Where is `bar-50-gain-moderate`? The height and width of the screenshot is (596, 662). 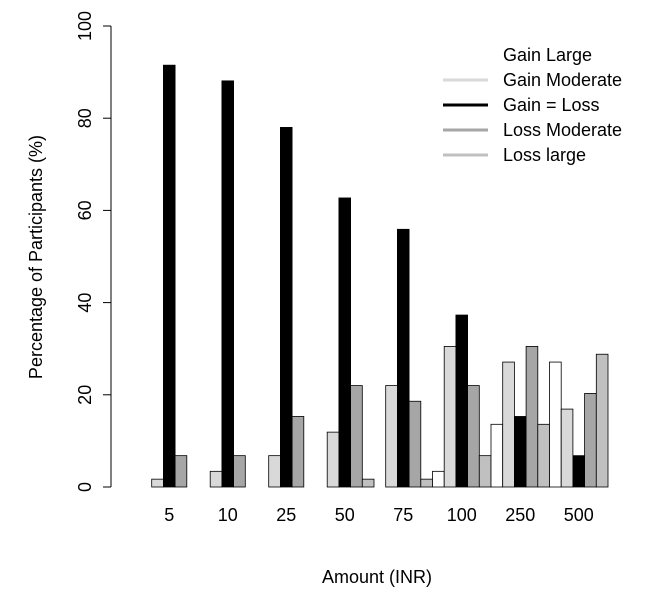
bar-50-gain-moderate is located at coordinates (333, 459).